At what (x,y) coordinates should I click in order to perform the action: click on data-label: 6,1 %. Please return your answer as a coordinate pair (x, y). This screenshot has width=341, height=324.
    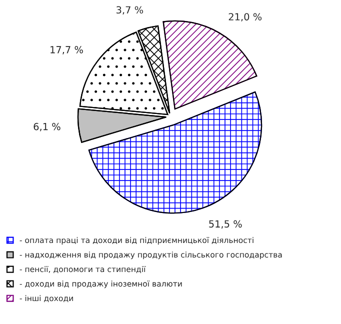
    Looking at the image, I should click on (47, 127).